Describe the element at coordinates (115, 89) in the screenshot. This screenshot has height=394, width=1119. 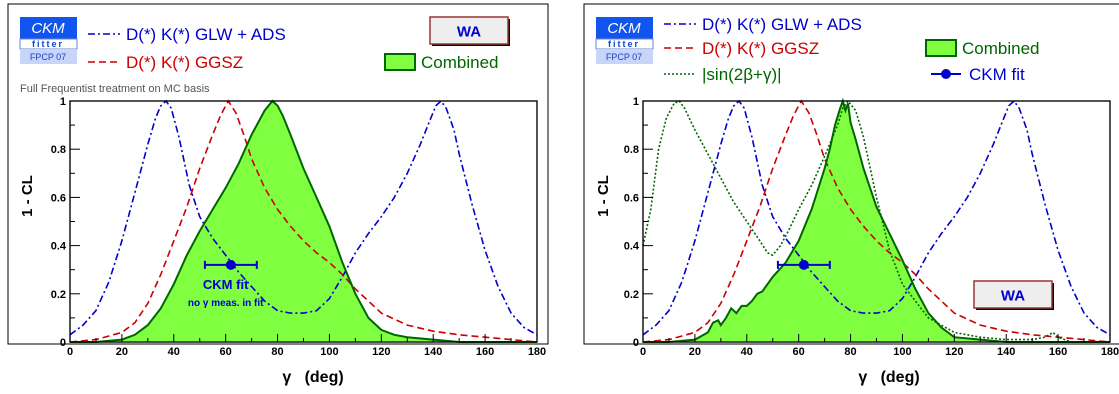
I see `method-note: Full Frequentist treatment on MC basis` at that location.